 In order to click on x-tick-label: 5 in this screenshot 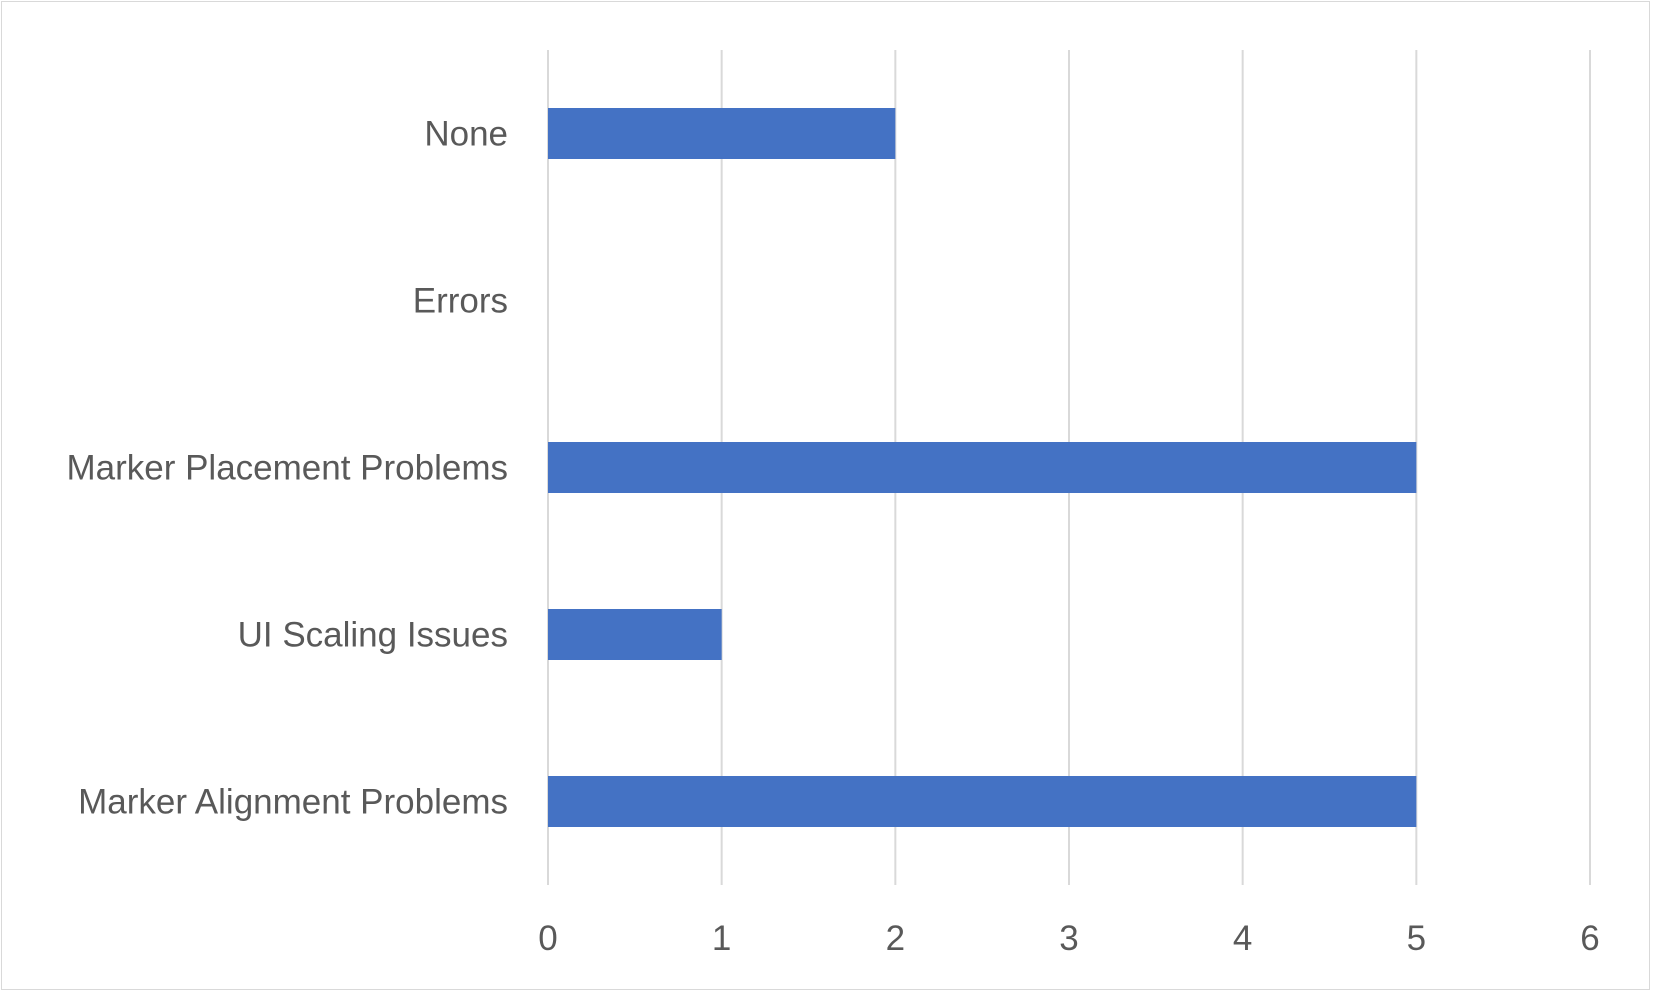, I will do `click(1416, 938)`.